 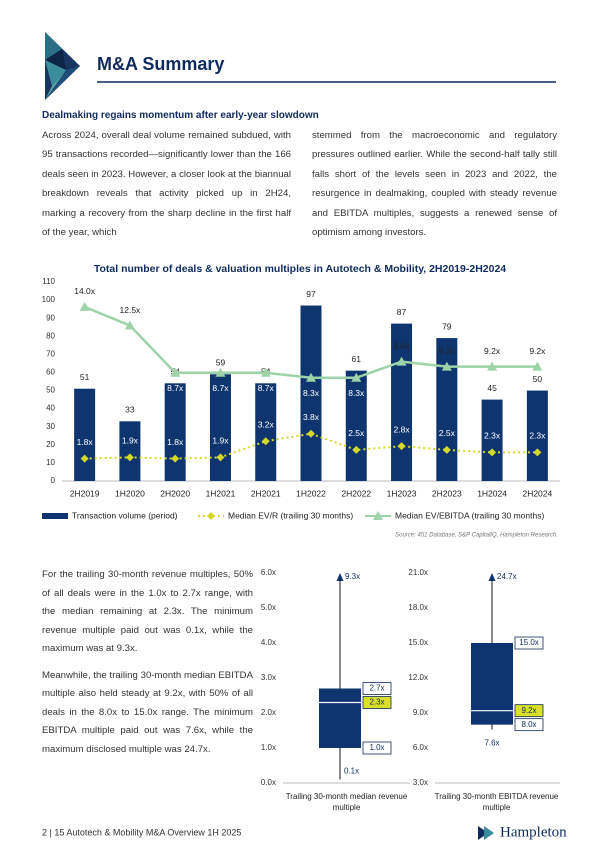 I want to click on x-tick-label: 1H2024, so click(x=492, y=493).